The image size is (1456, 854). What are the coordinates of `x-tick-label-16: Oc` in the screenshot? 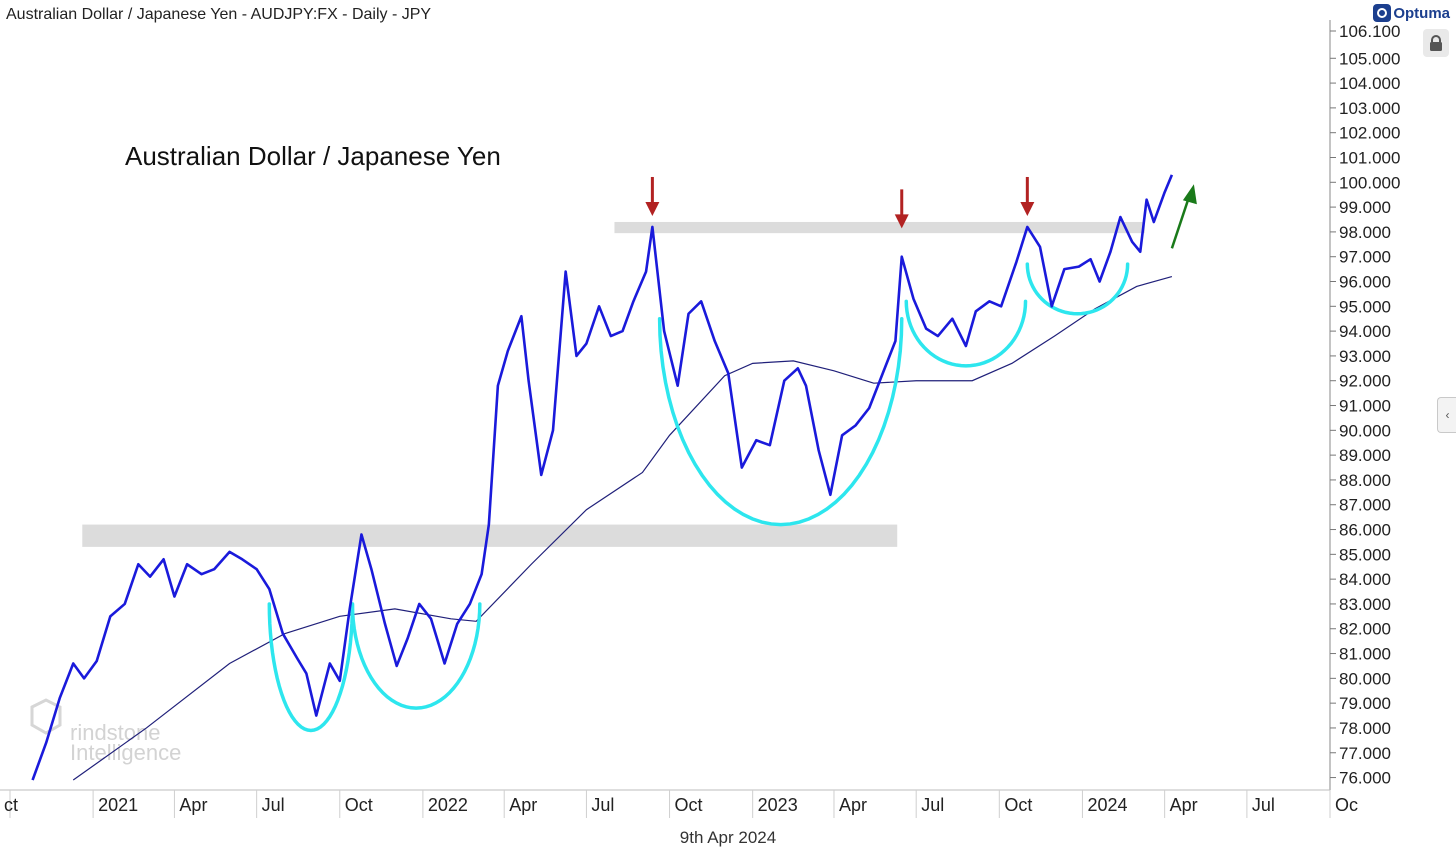 It's located at (1346, 805).